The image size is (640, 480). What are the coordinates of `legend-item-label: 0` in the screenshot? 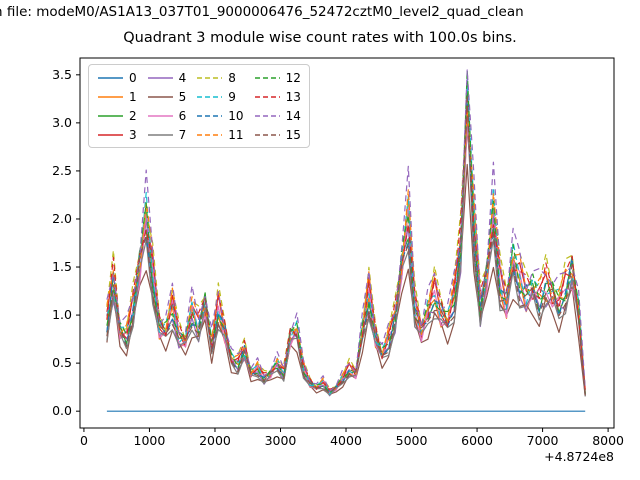 It's located at (133, 77).